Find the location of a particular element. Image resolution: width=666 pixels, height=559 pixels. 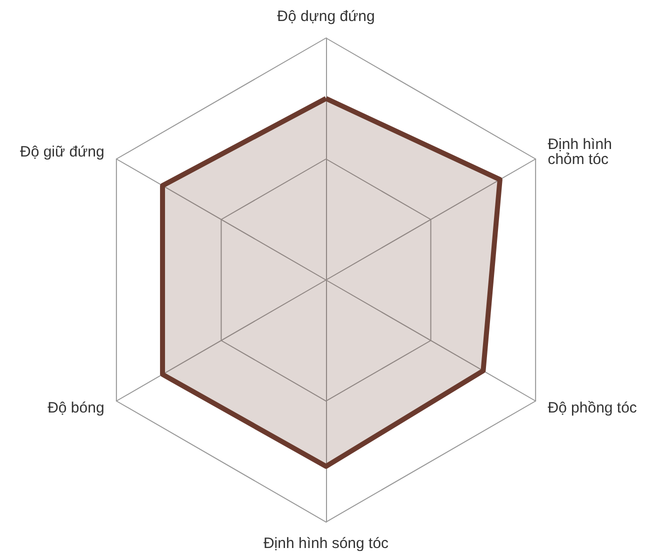

spoke-label: Độ phồng tóc is located at coordinates (593, 408).